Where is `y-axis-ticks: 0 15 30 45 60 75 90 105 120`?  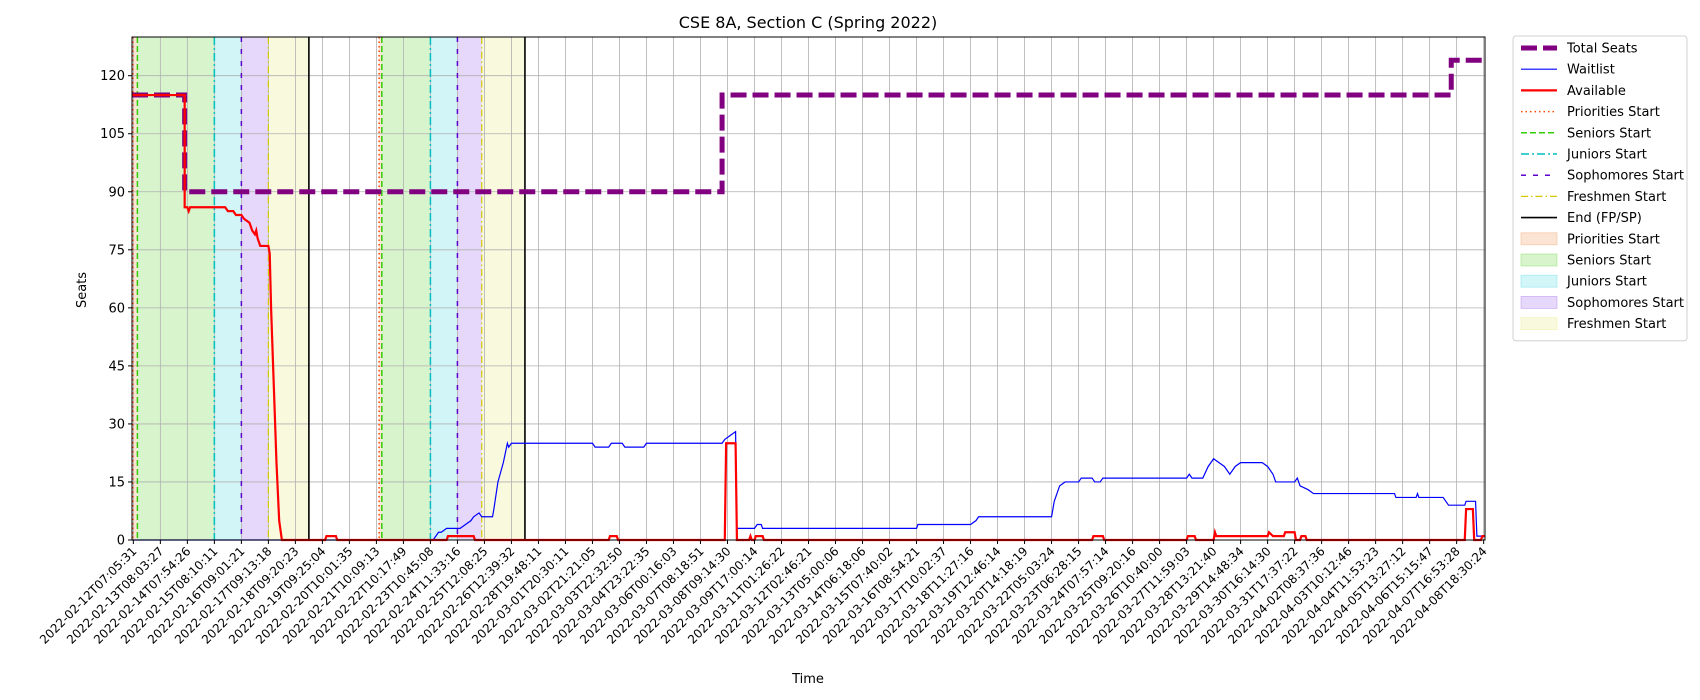
y-axis-ticks: 0 15 30 45 60 75 90 105 120 is located at coordinates (116, 309).